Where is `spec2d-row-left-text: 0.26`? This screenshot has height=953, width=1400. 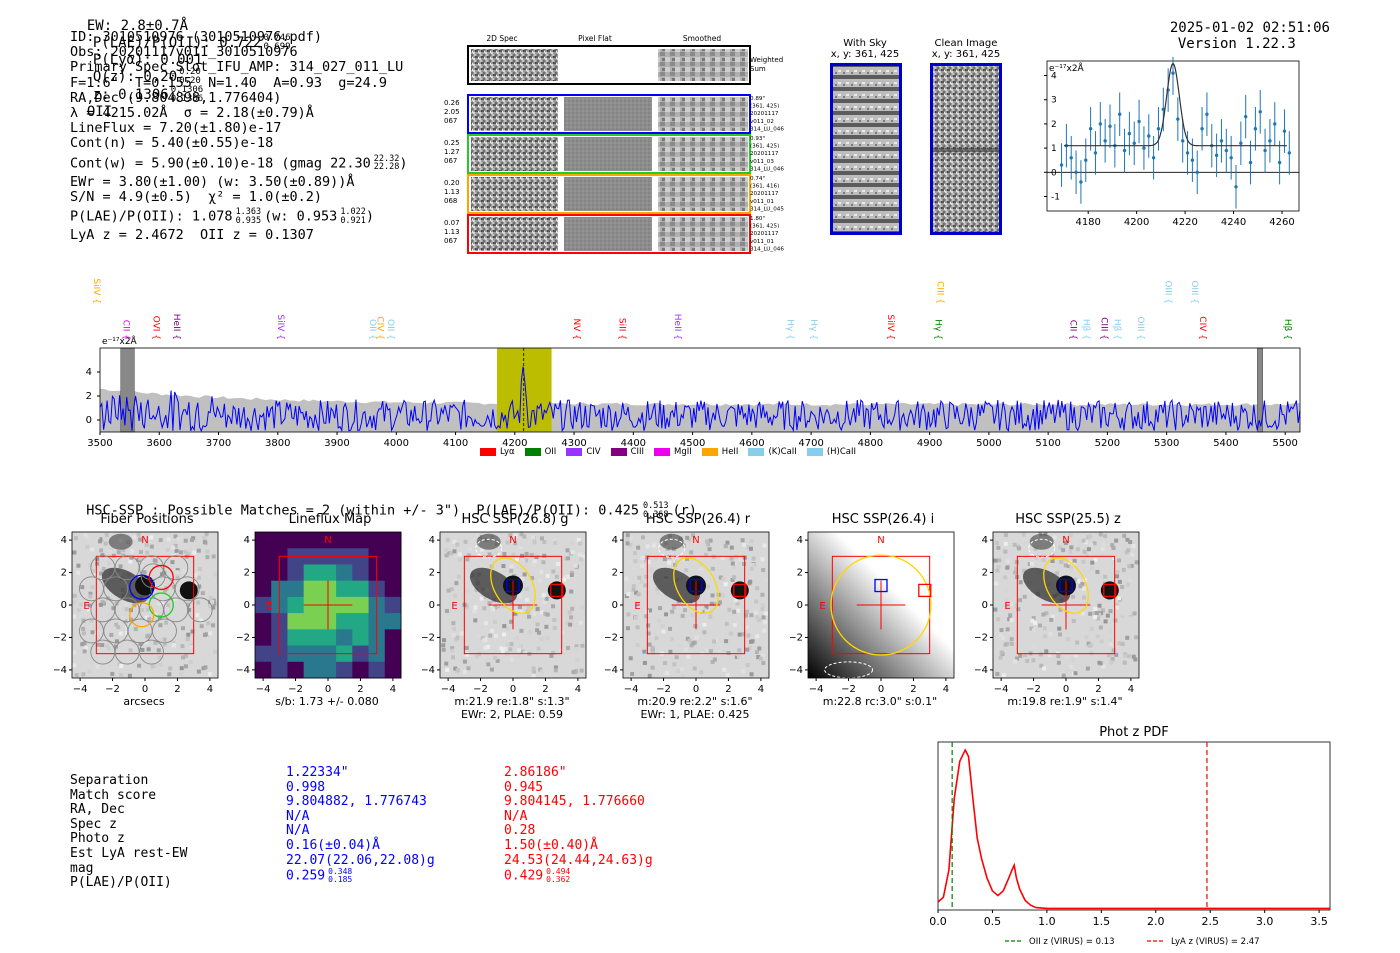 spec2d-row-left-text: 0.26 is located at coordinates (452, 103).